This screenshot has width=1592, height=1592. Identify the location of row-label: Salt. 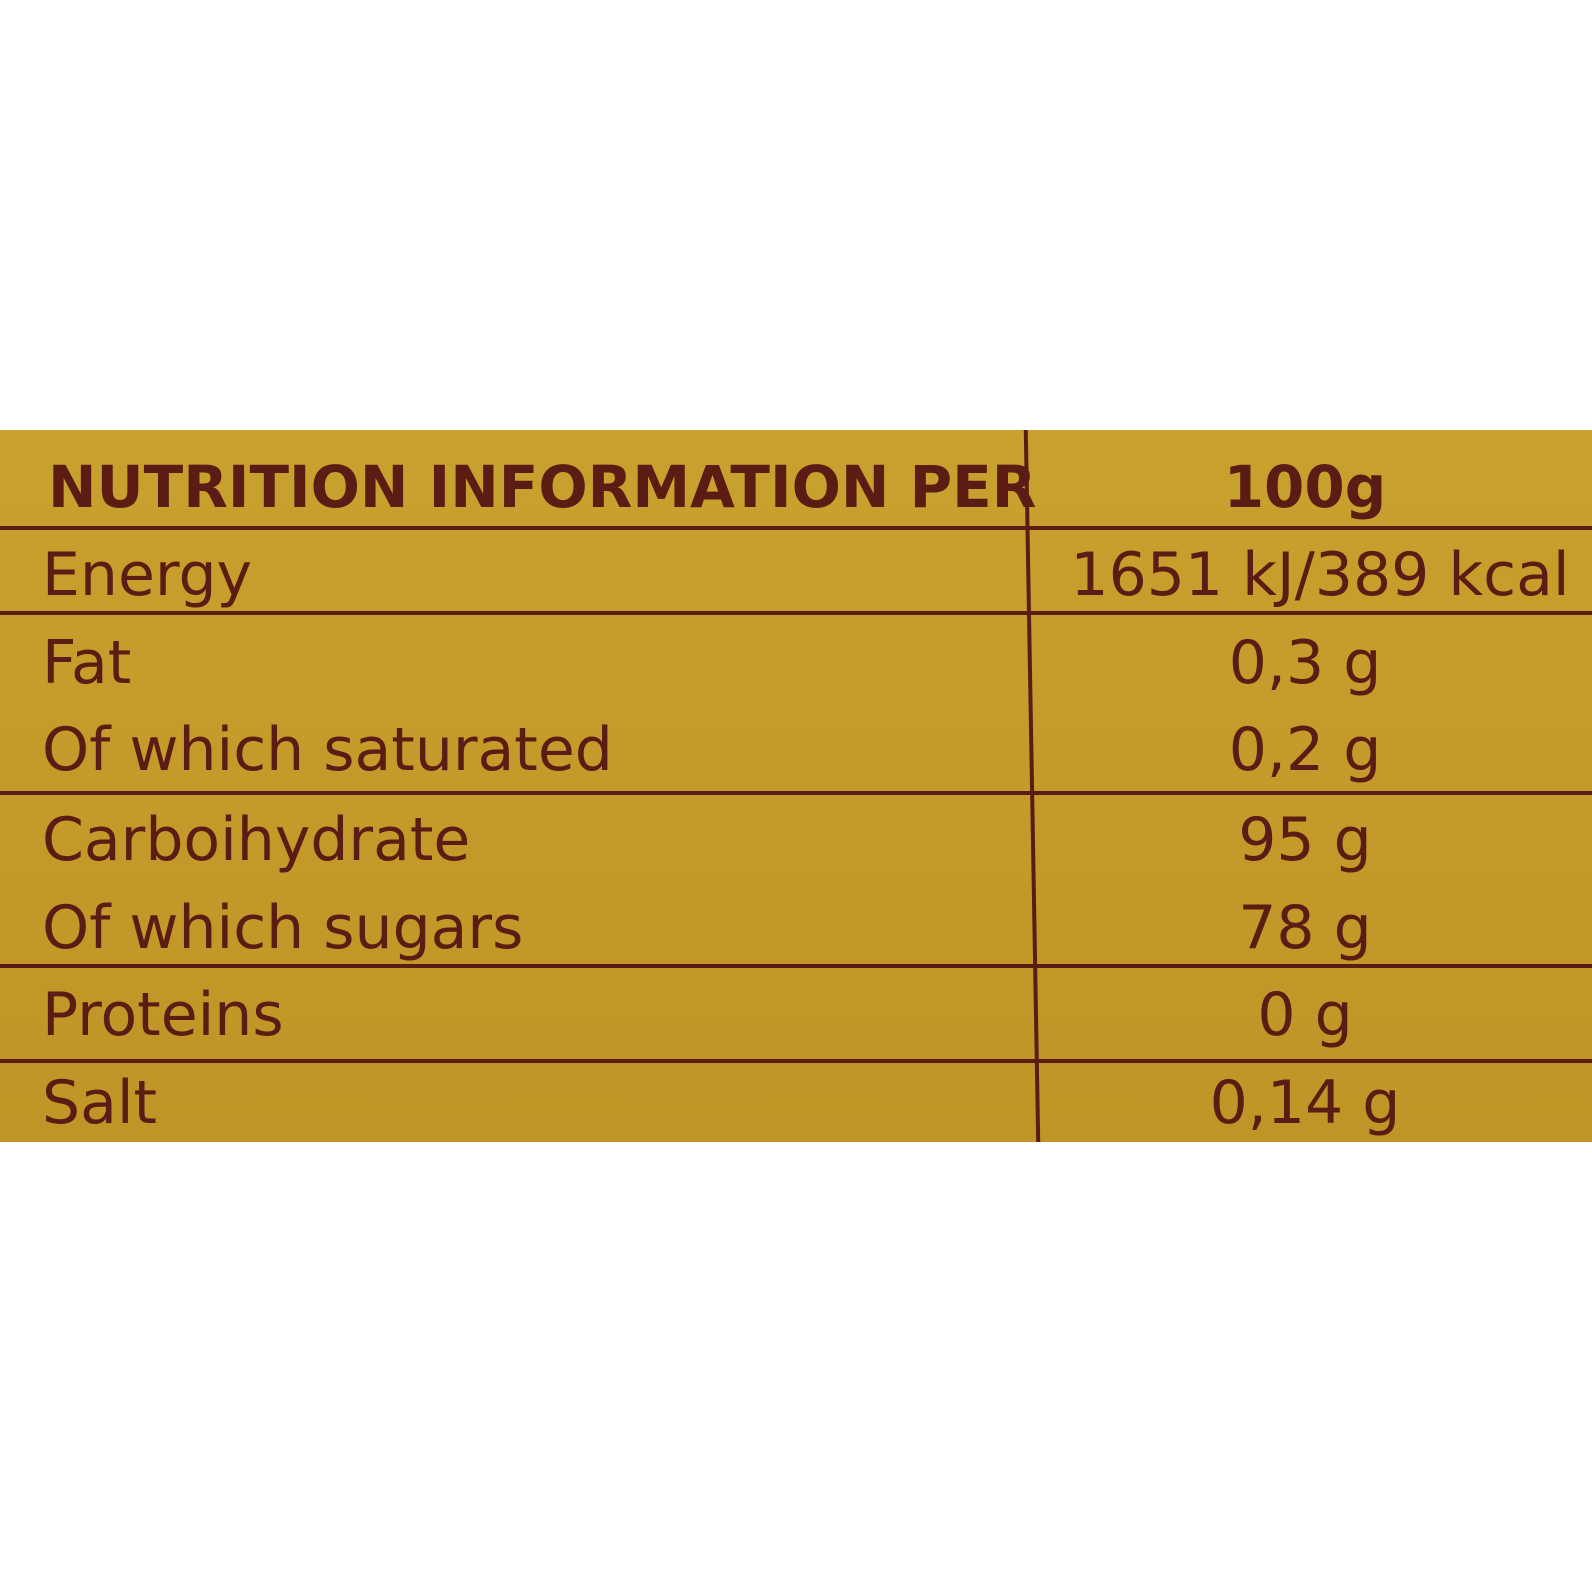
(100, 1103).